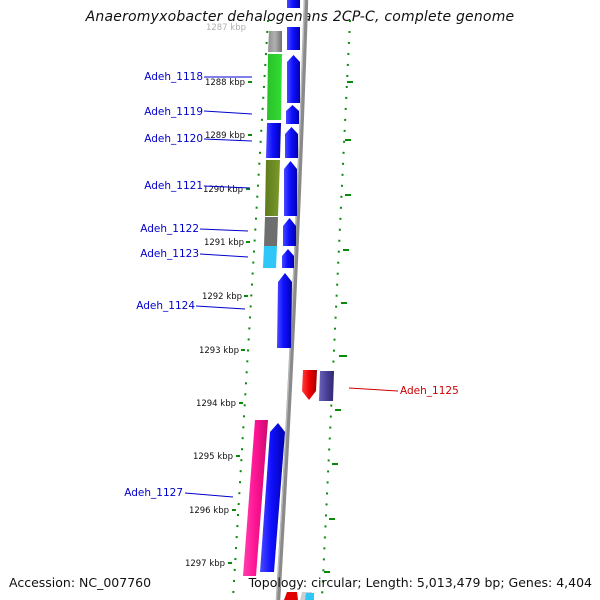 This screenshot has height=600, width=600. What do you see at coordinates (165, 306) in the screenshot?
I see `gene-label-adeh-1124: Adeh_1124` at bounding box center [165, 306].